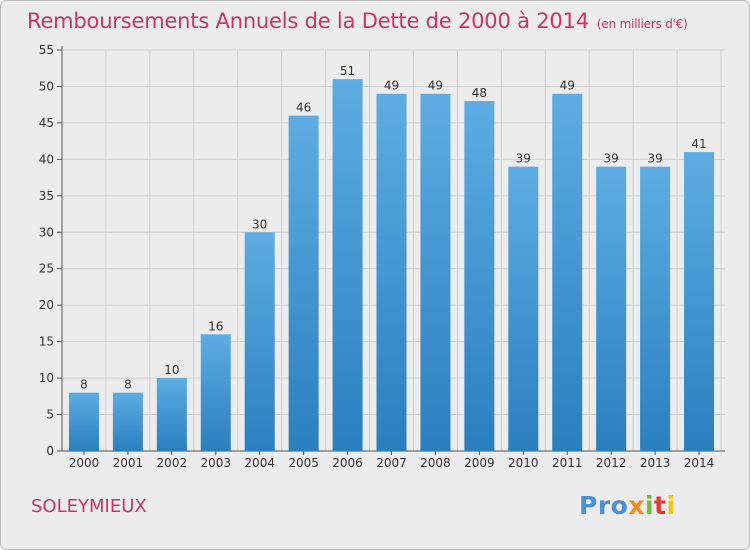 The image size is (750, 550). I want to click on data-label-2010: 39, so click(523, 159).